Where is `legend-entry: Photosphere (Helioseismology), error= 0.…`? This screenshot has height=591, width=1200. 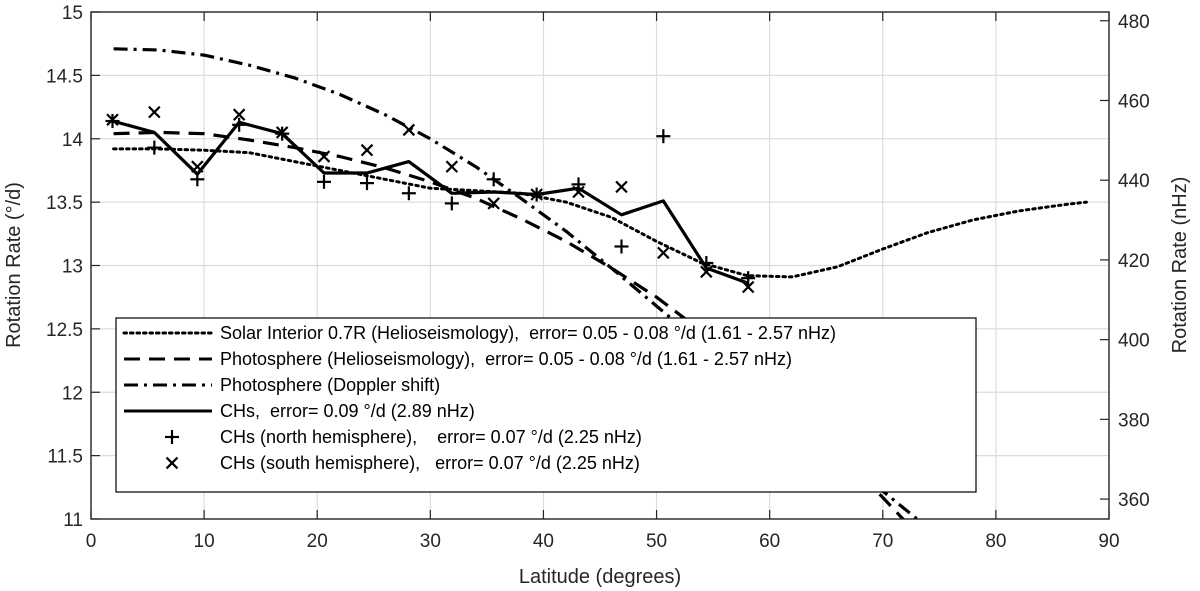 legend-entry: Photosphere (Helioseismology), error= 0.… is located at coordinates (458, 359).